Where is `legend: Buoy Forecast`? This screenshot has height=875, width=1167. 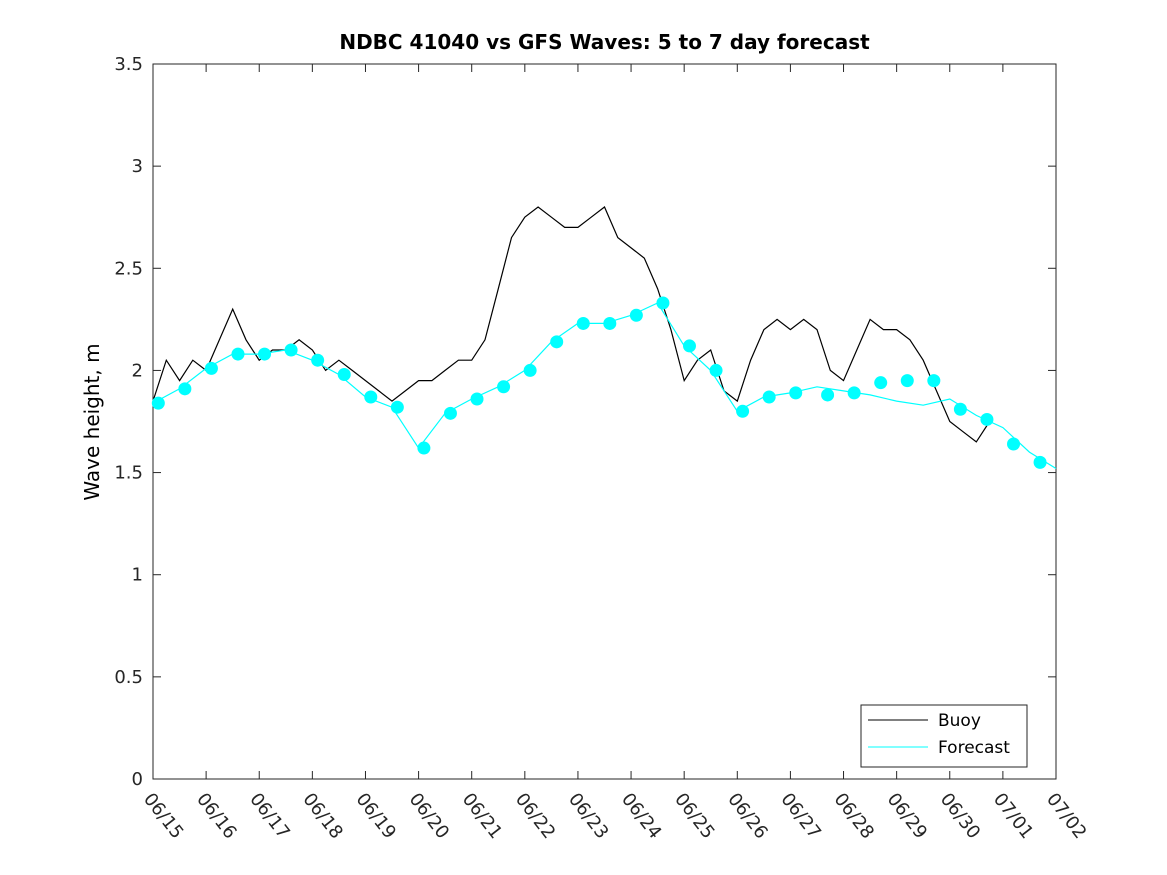 legend: Buoy Forecast is located at coordinates (944, 736).